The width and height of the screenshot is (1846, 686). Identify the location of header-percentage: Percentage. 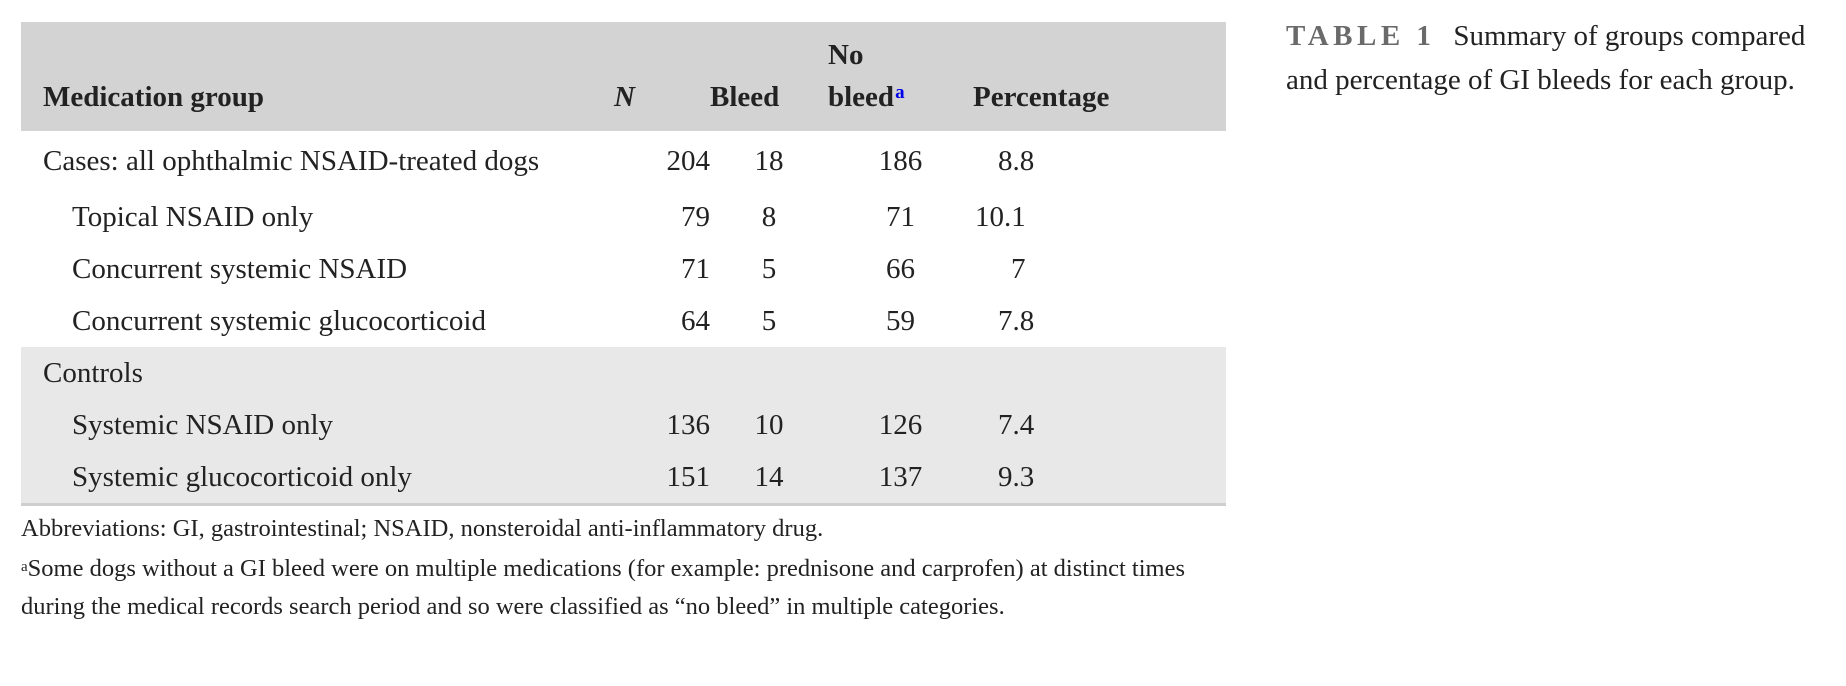
(1041, 97).